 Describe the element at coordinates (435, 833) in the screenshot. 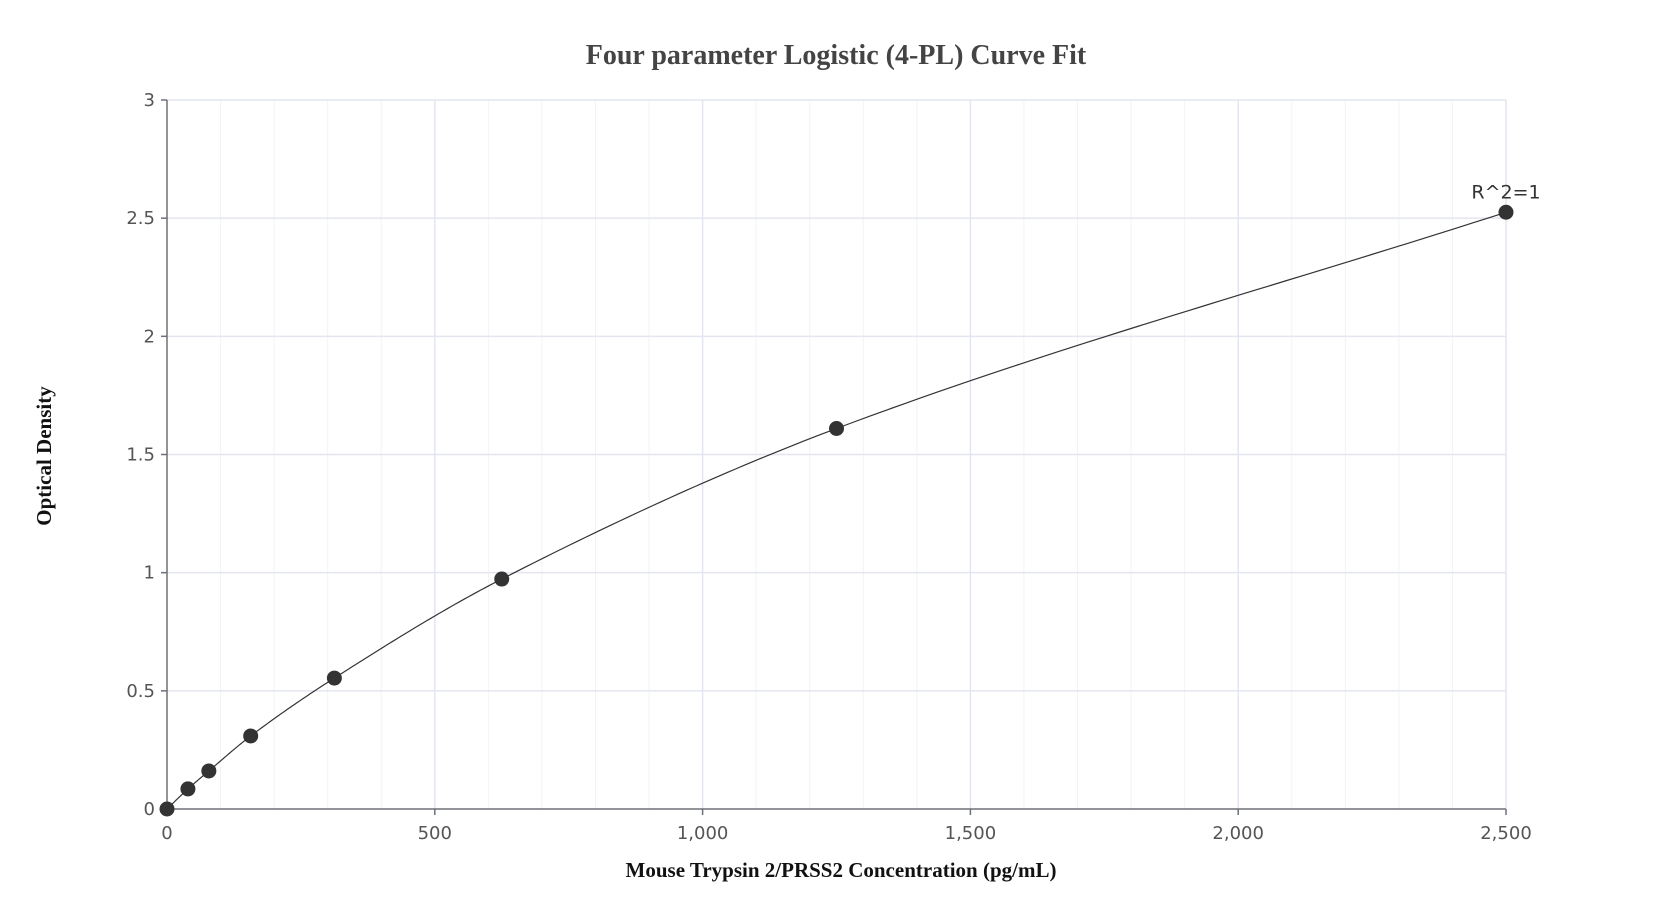

I see `x-tick-label: 500` at that location.